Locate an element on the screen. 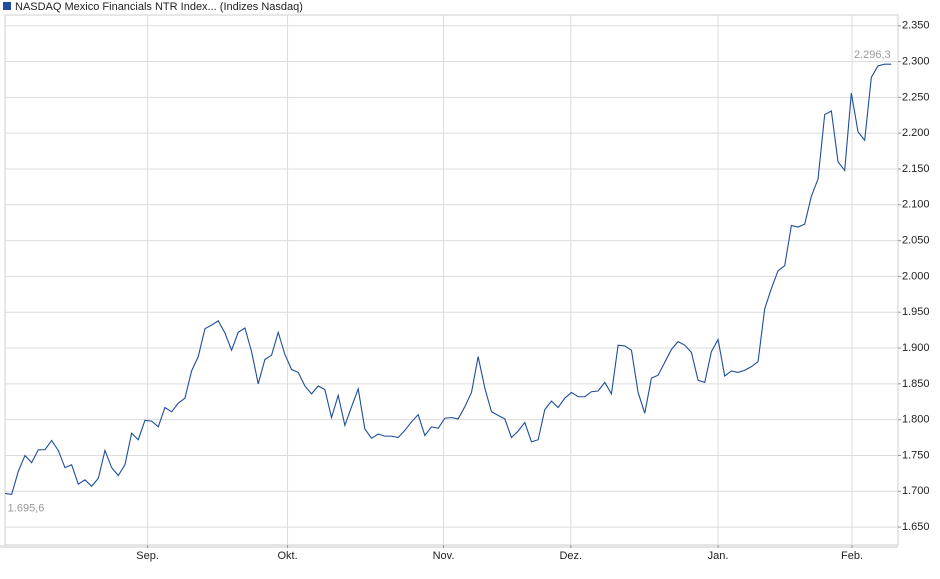 Image resolution: width=940 pixels, height=579 pixels. max-label: 2.296,3 is located at coordinates (872, 55).